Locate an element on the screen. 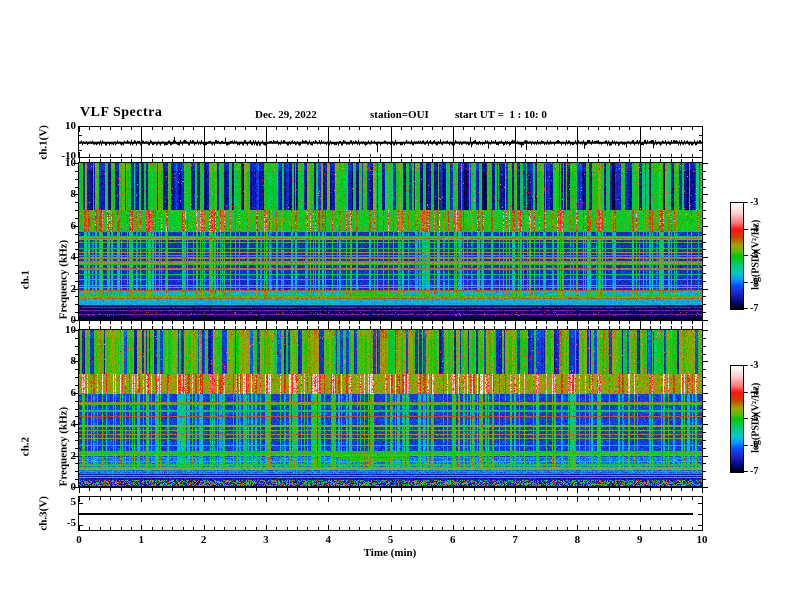 This screenshot has width=792, height=612. sp1-y-tick-label: 10 is located at coordinates (70, 163).